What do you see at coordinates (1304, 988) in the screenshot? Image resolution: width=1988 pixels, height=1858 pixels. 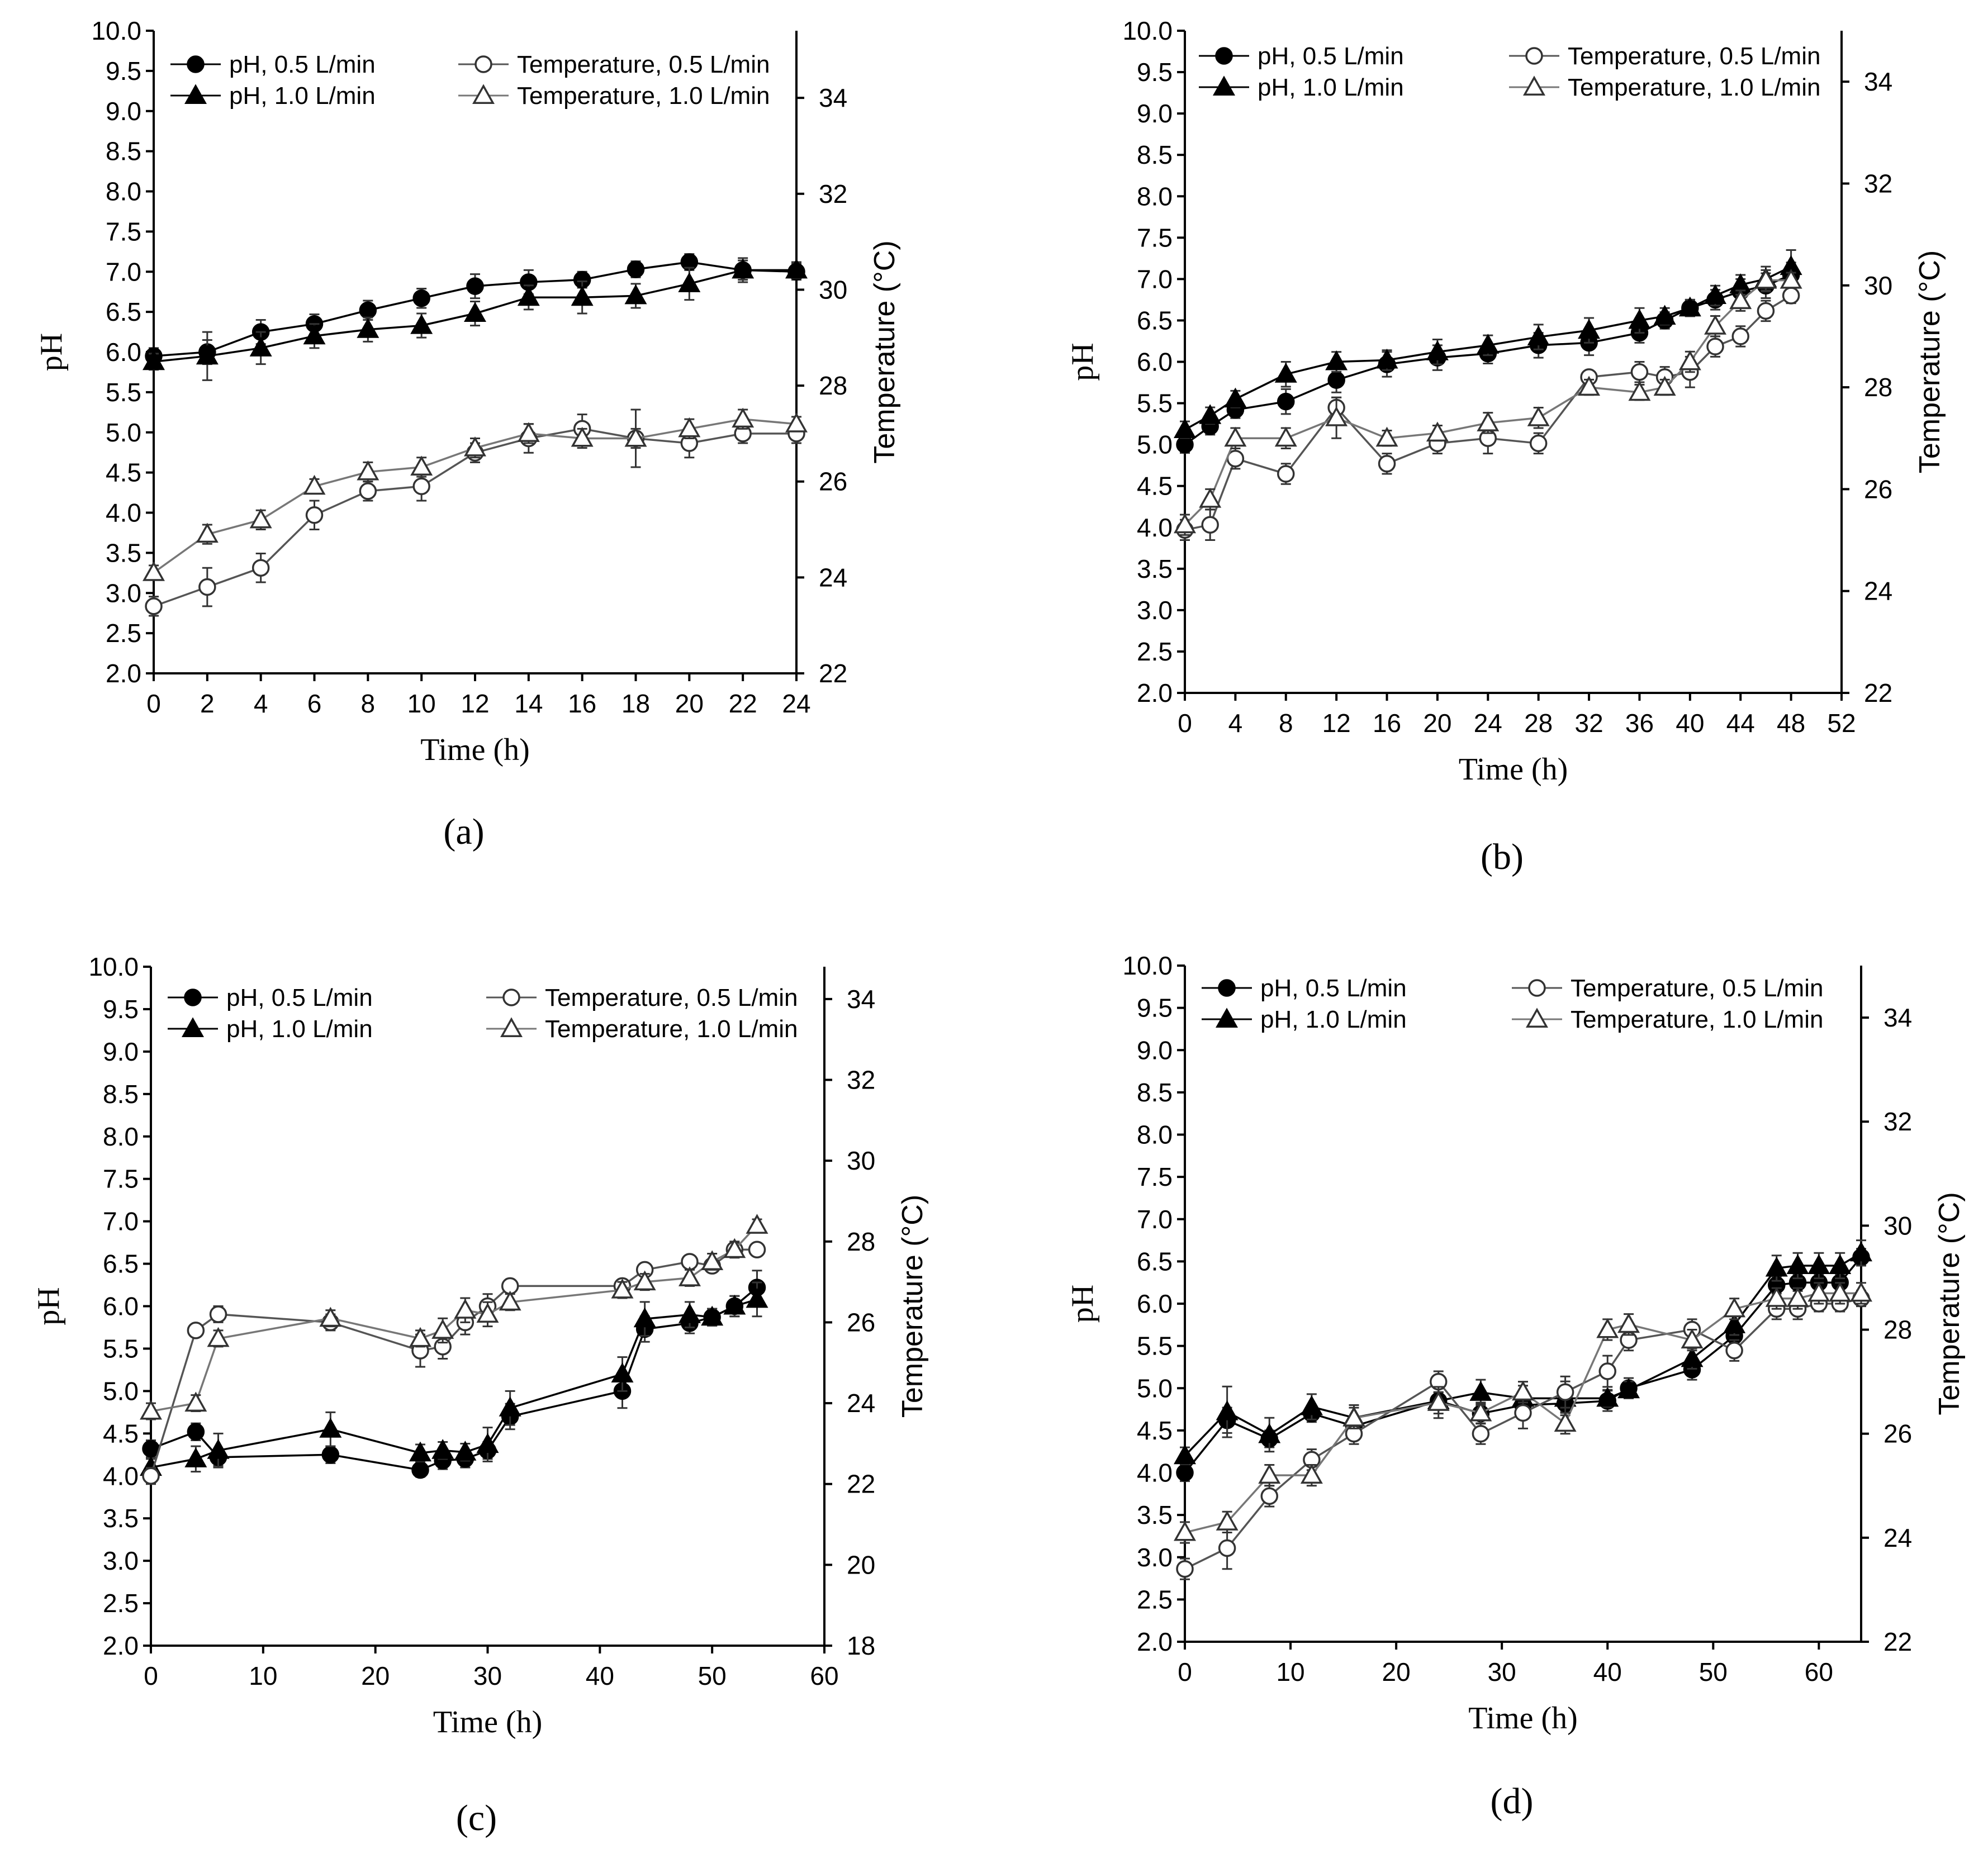 I see `legend-entry: pH, 0.5 L/min` at bounding box center [1304, 988].